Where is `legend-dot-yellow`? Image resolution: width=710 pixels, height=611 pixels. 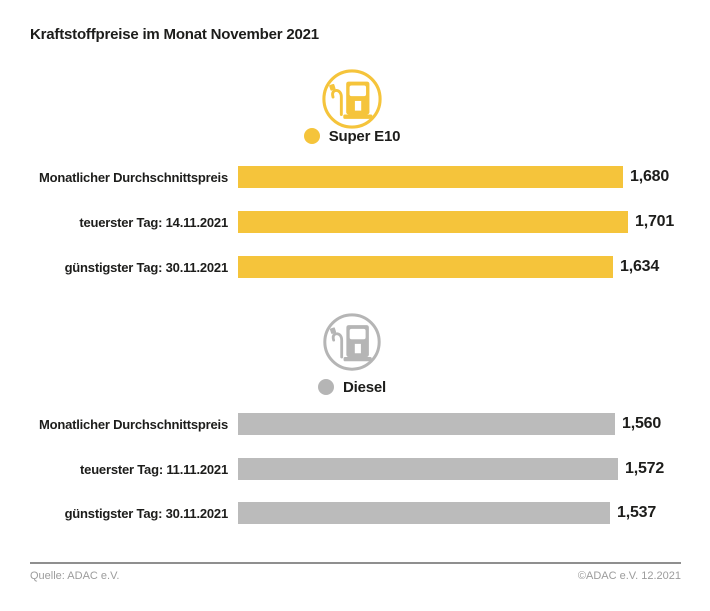 legend-dot-yellow is located at coordinates (311, 136).